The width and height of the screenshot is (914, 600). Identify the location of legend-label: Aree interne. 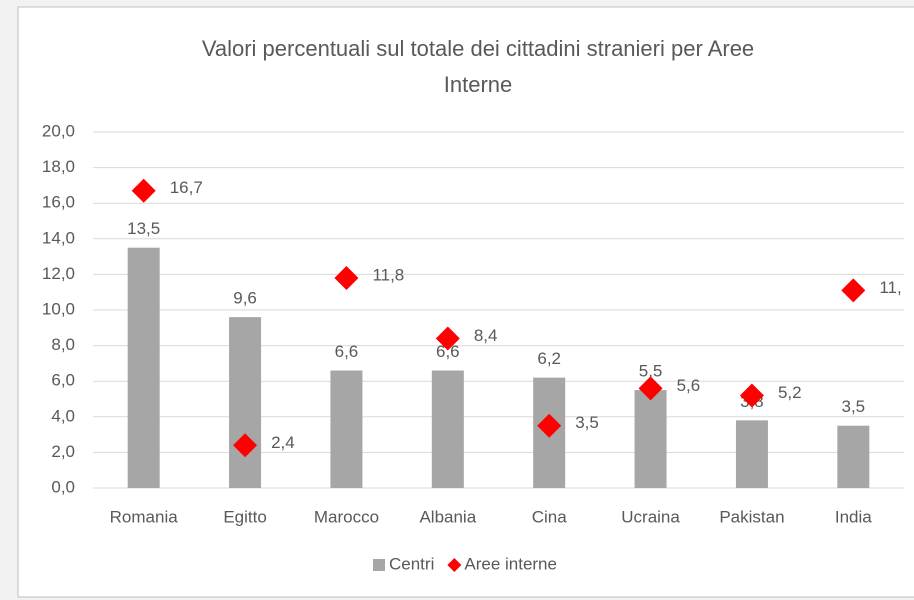
(510, 563).